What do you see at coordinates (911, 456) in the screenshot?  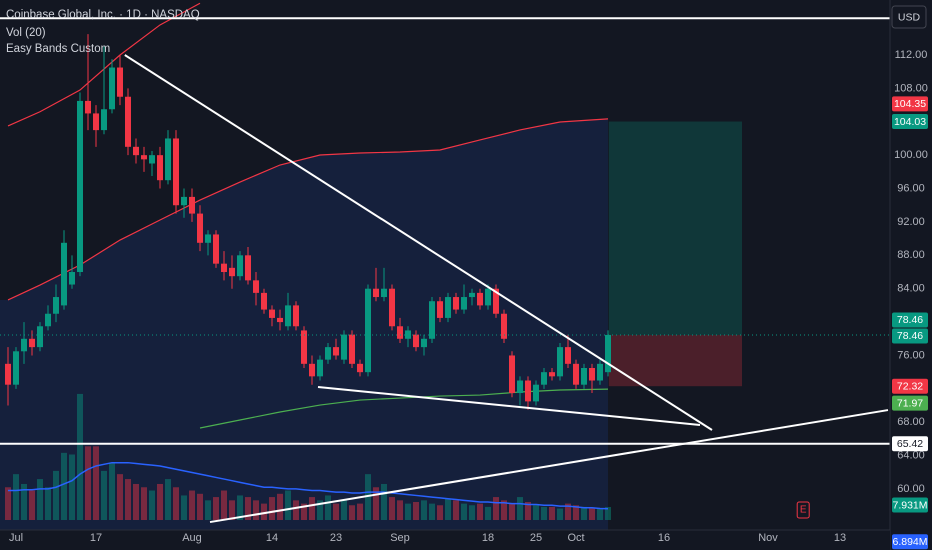 I see `y-tick-label: 64.00` at bounding box center [911, 456].